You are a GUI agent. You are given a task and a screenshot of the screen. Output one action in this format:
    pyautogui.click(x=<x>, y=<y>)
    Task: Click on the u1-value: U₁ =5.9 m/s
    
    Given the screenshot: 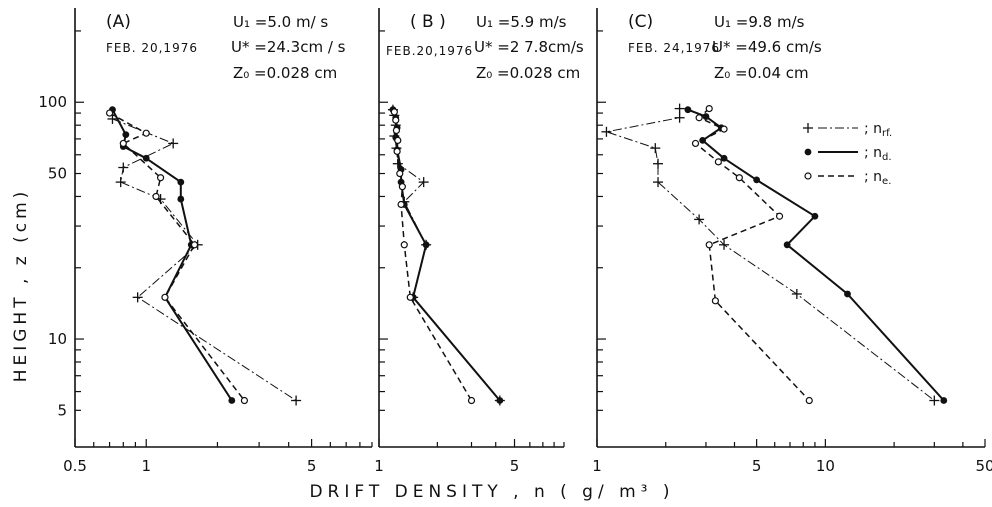 What is the action you would take?
    pyautogui.click(x=521, y=22)
    